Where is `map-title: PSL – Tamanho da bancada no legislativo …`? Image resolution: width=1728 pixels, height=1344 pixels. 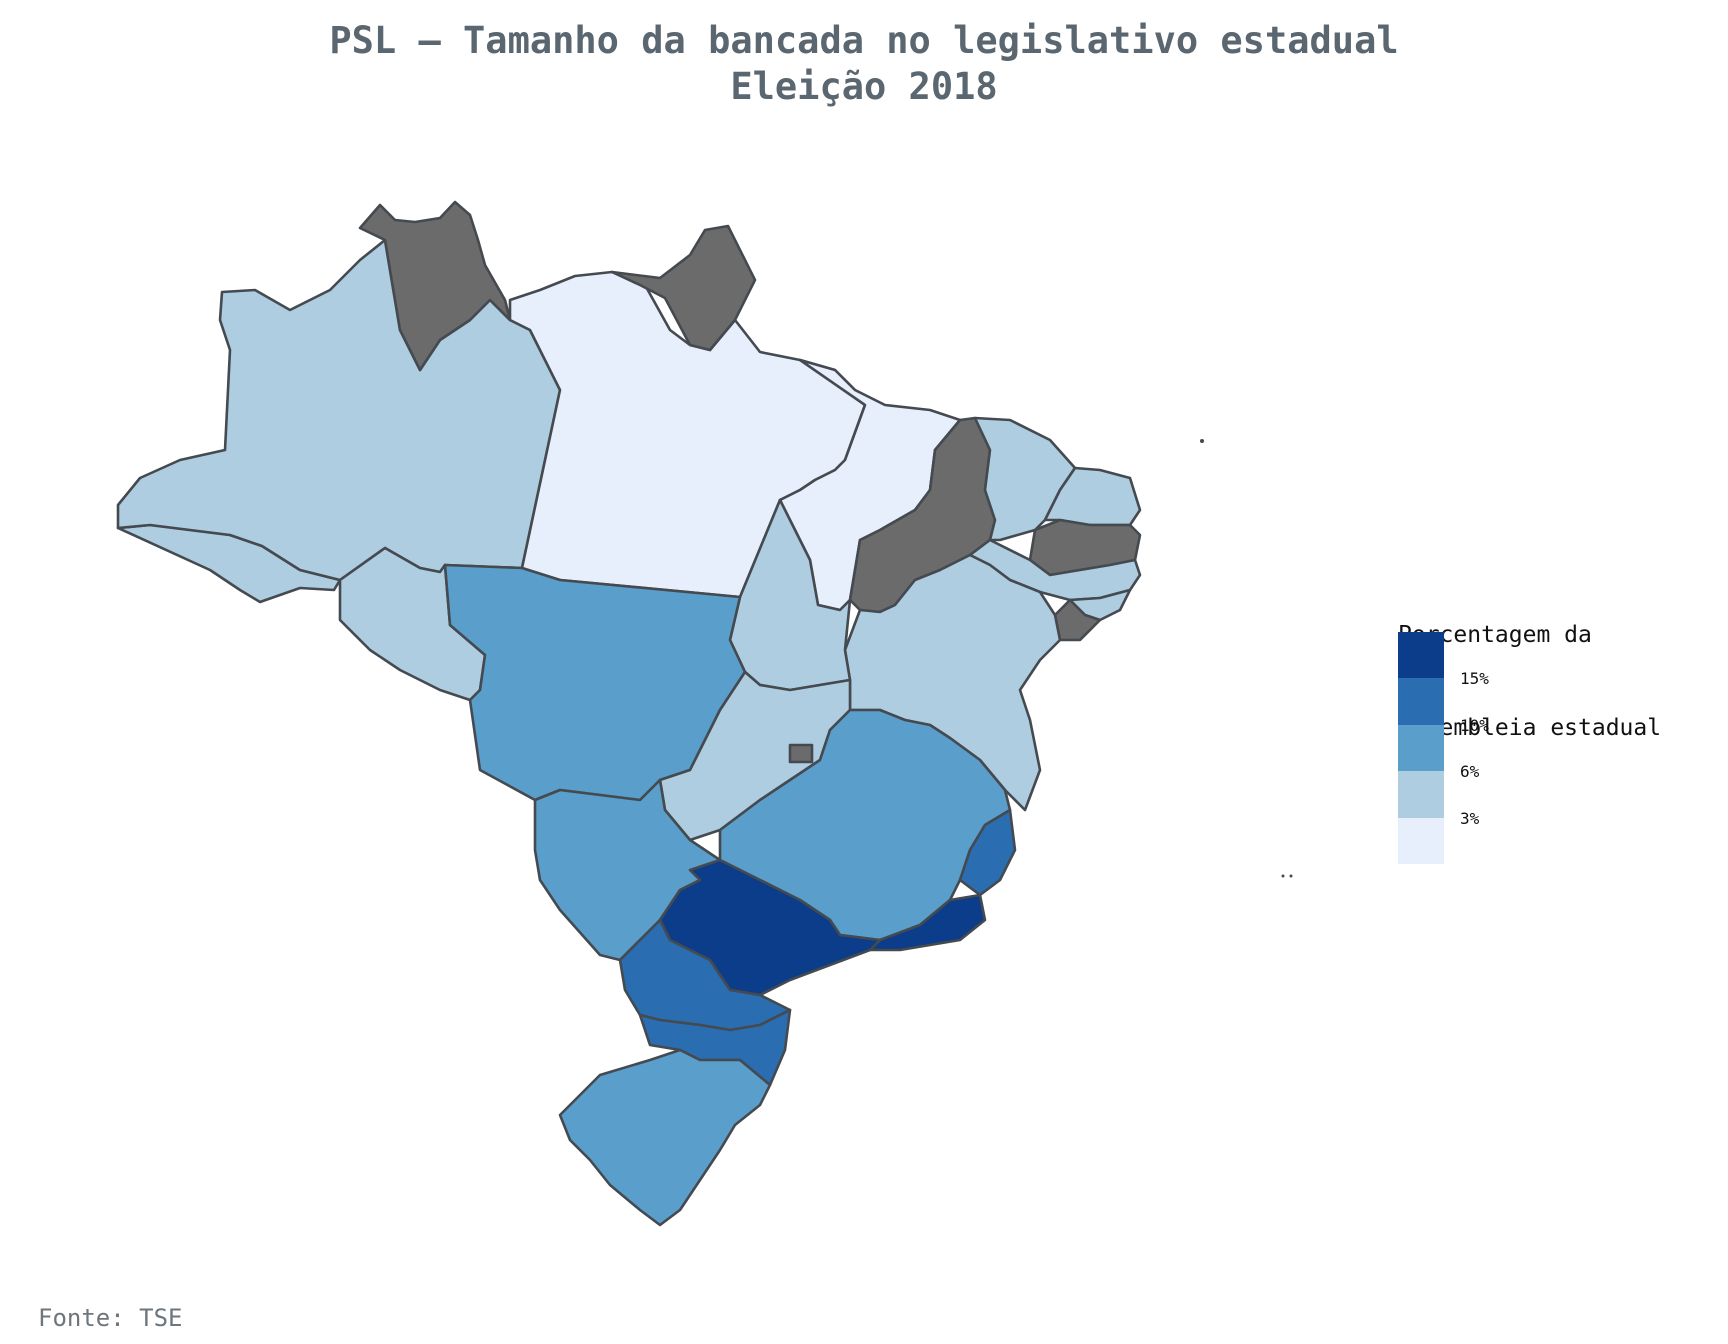
map-title: PSL – Tamanho da bancada no legislativo … is located at coordinates (864, 64).